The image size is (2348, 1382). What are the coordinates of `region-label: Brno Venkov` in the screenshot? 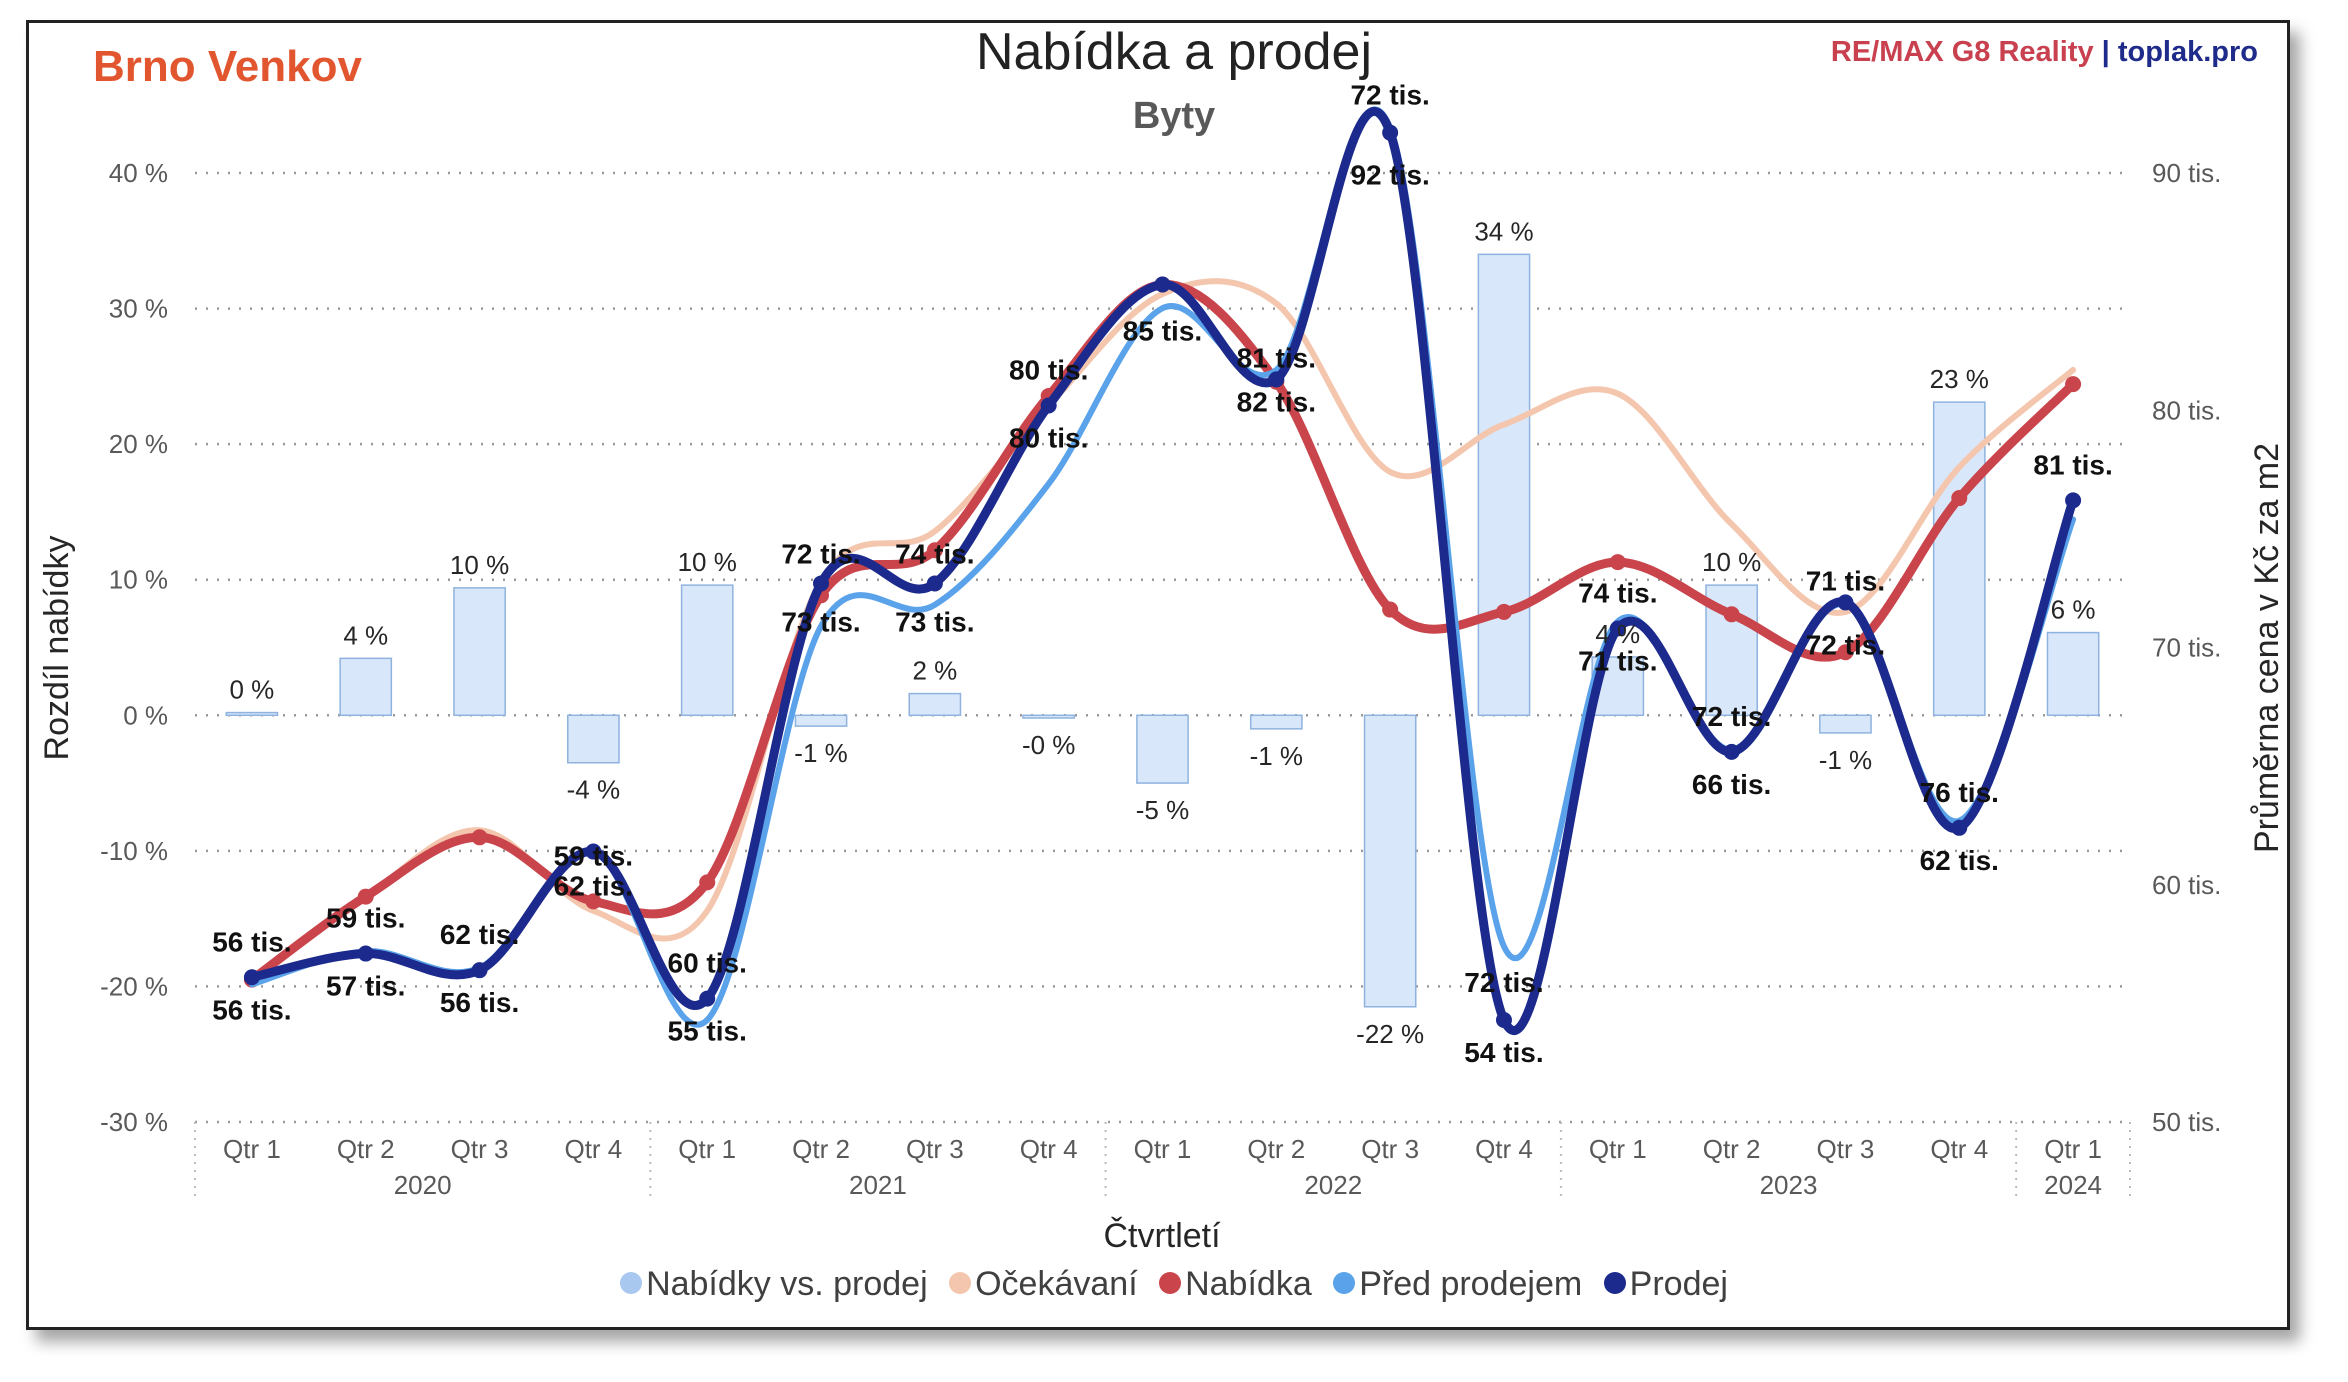 It's located at (227, 66).